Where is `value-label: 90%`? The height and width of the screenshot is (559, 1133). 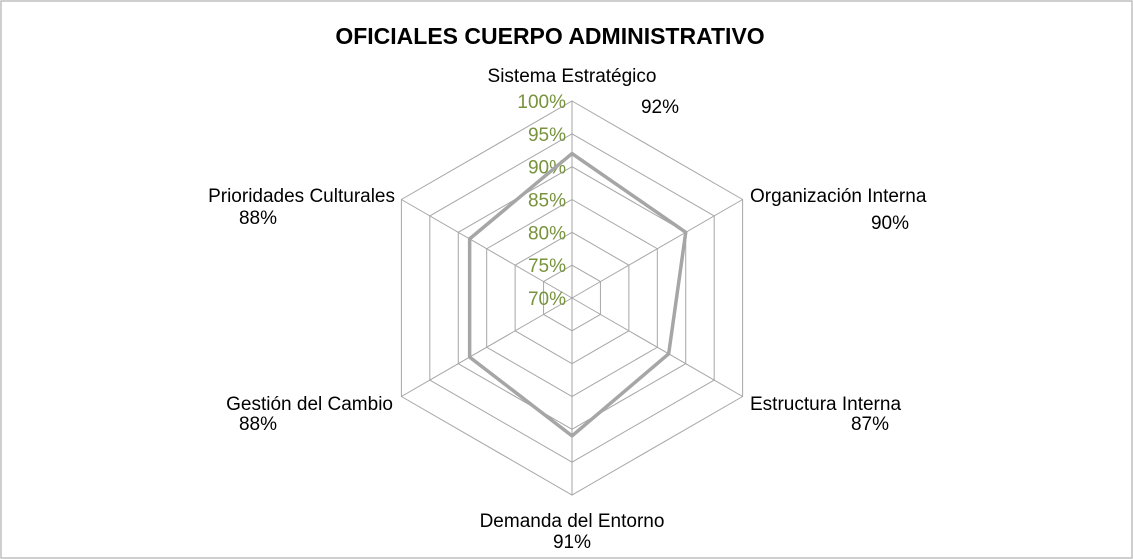 value-label: 90% is located at coordinates (890, 223).